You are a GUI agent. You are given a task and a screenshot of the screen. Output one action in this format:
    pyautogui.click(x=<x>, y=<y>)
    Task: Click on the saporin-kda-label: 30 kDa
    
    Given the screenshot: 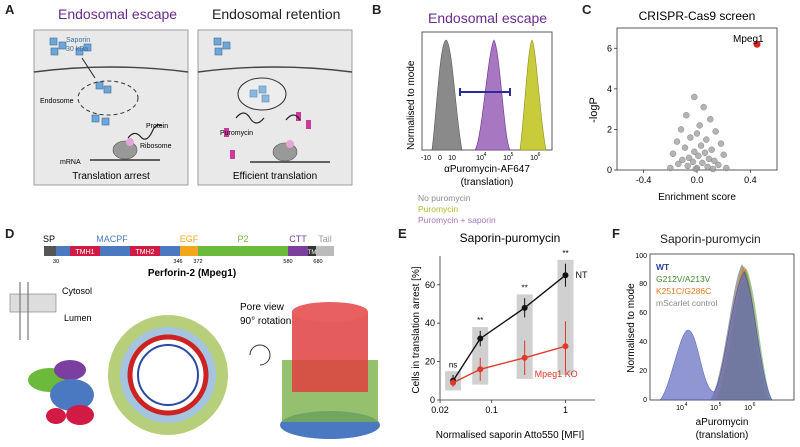 What is the action you would take?
    pyautogui.click(x=77, y=49)
    